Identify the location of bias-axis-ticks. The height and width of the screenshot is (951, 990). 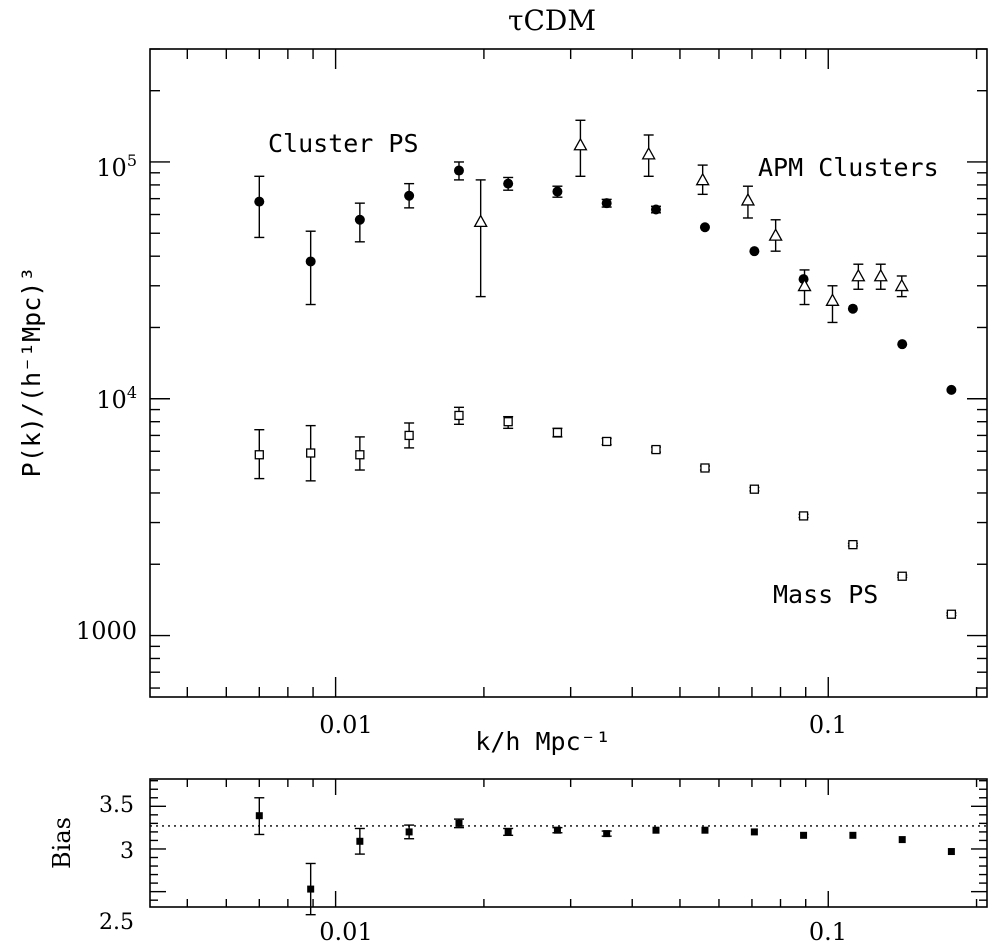
(568, 843).